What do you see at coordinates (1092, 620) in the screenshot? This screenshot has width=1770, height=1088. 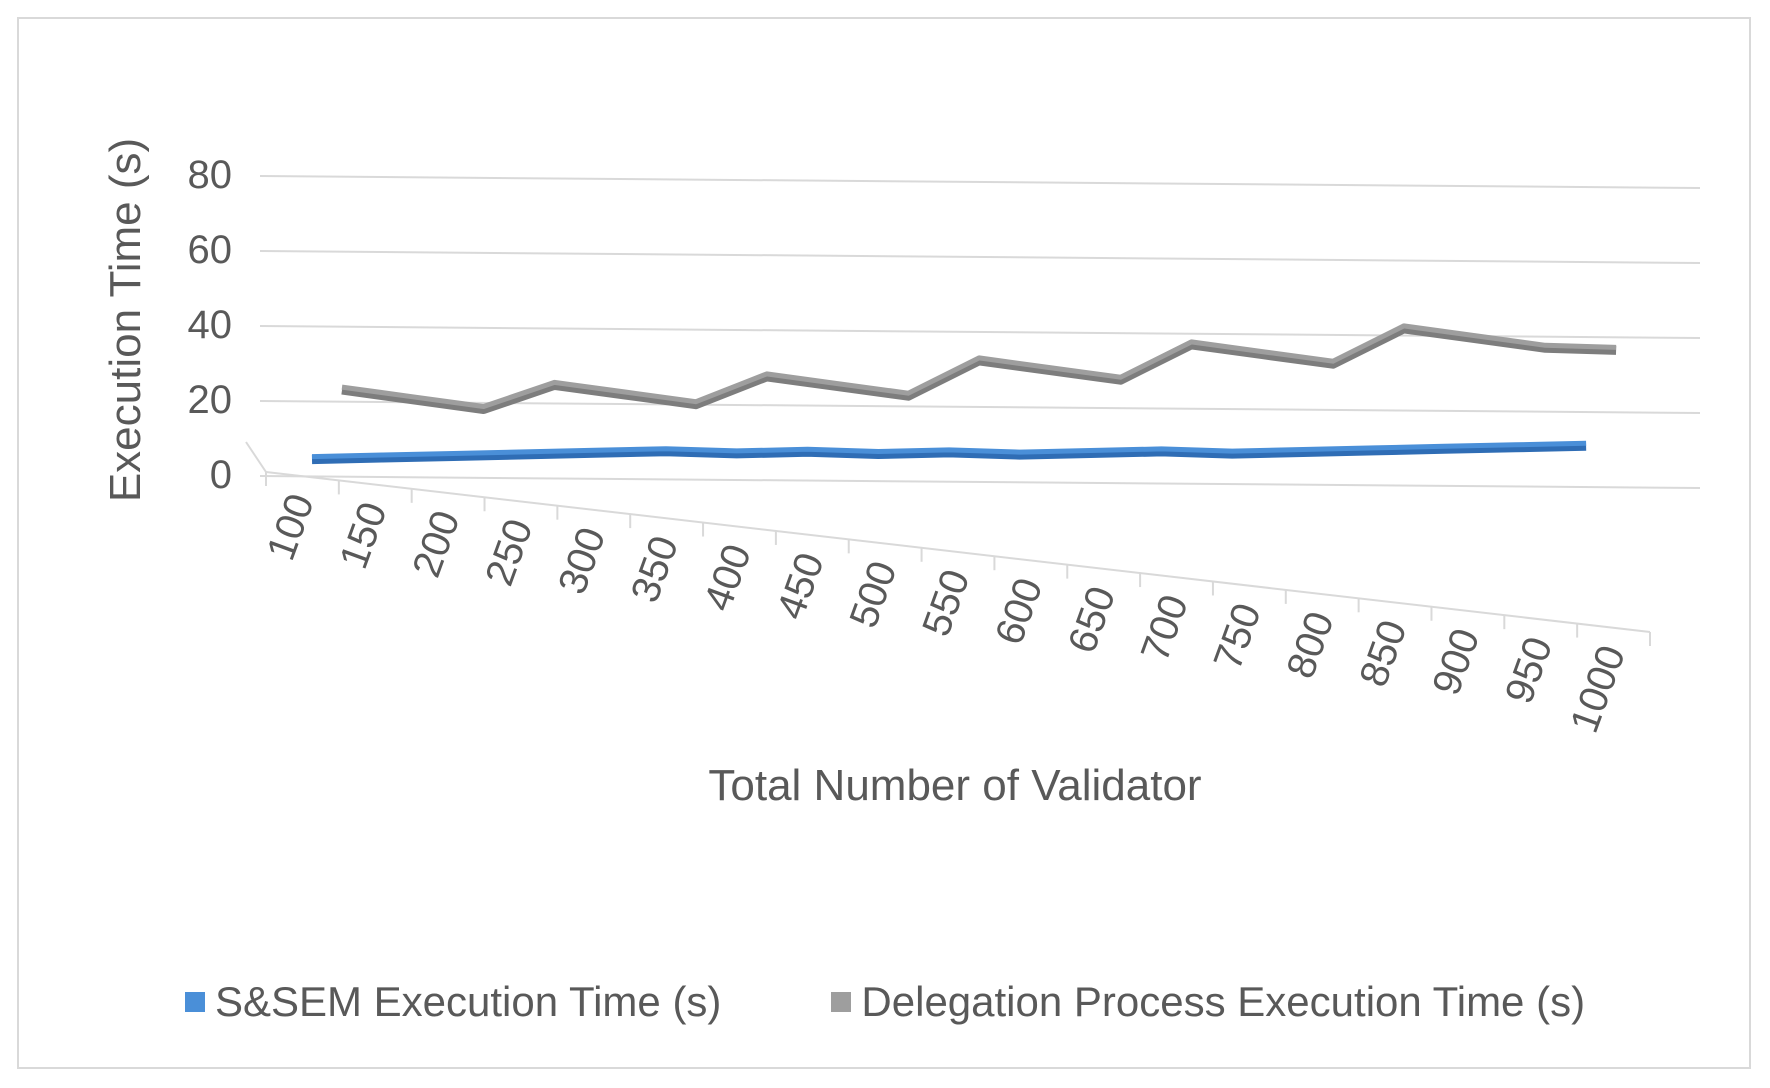 I see `x-tick-label: 650` at bounding box center [1092, 620].